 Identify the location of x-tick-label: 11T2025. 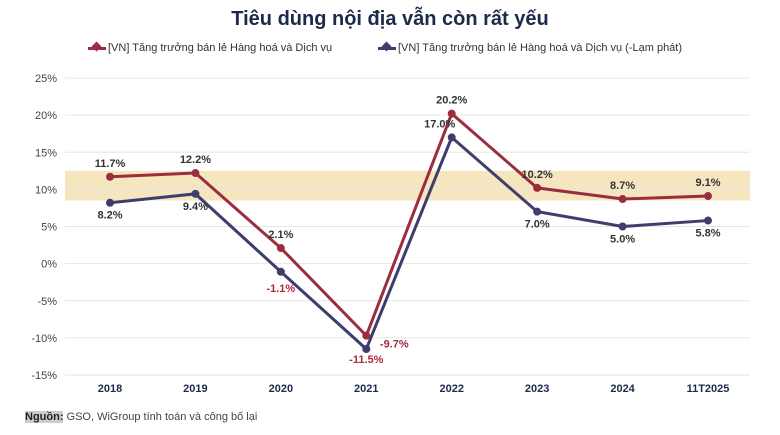
(708, 389).